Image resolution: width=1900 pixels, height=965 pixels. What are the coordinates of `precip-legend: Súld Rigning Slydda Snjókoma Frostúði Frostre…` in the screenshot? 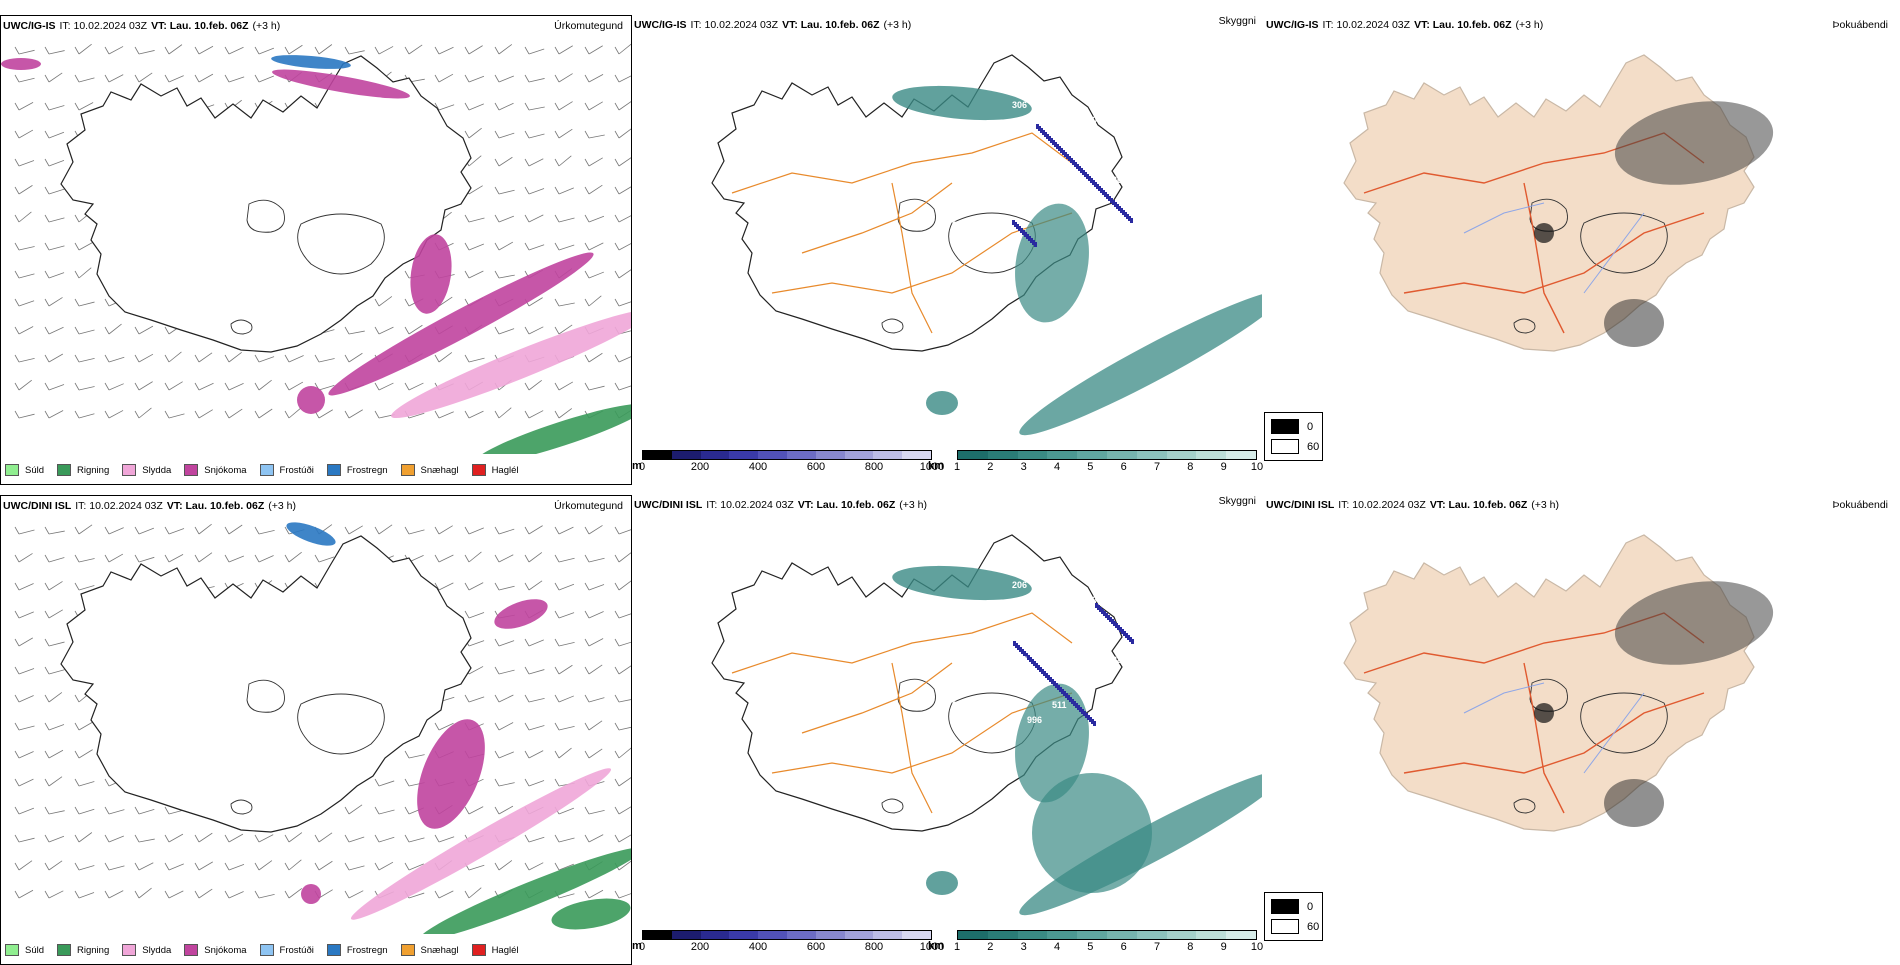 It's located at (268, 950).